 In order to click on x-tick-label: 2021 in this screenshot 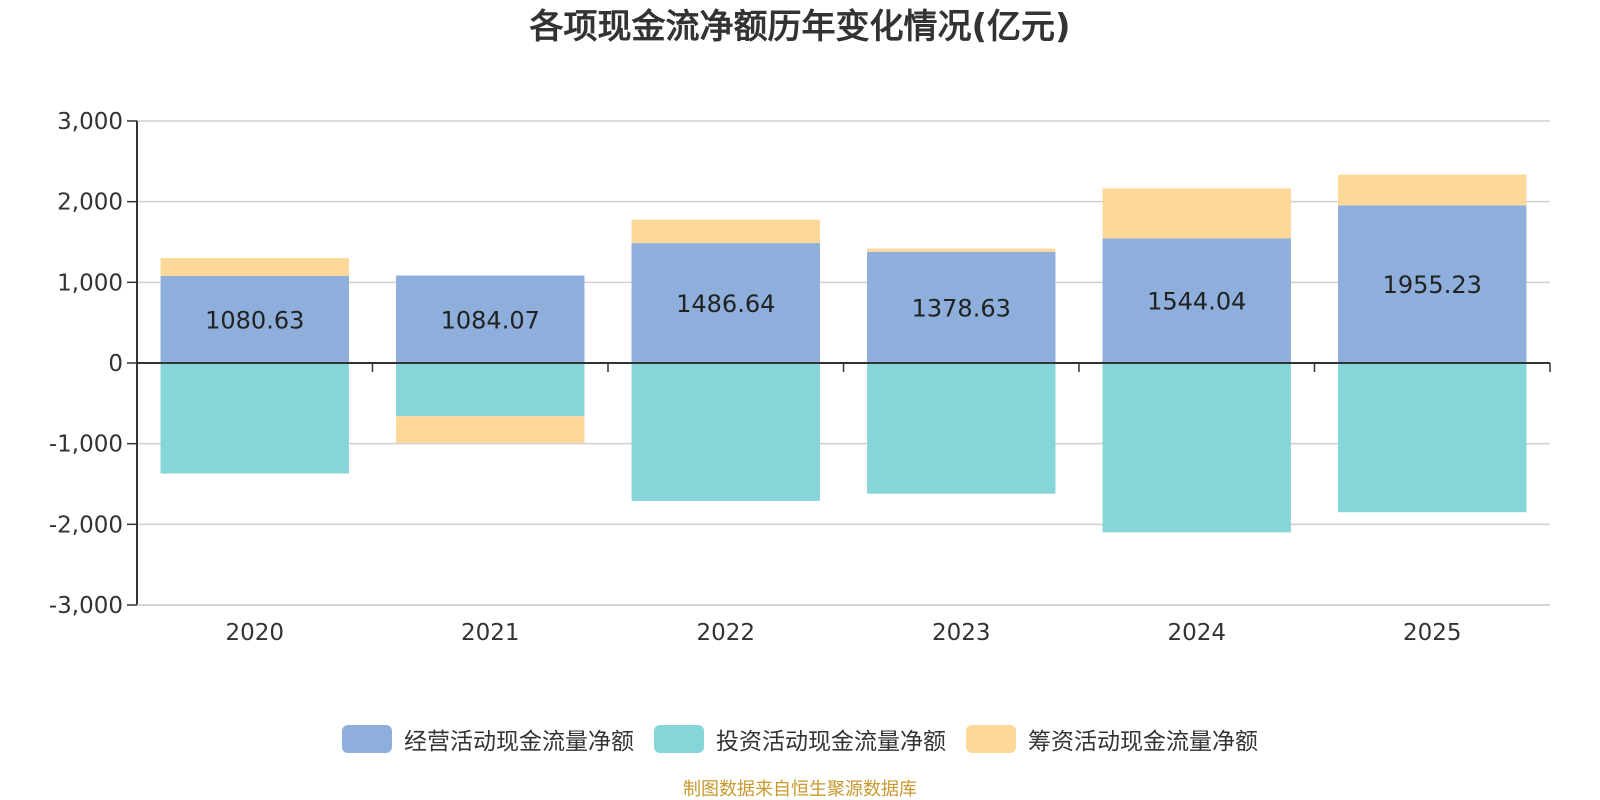, I will do `click(490, 633)`.